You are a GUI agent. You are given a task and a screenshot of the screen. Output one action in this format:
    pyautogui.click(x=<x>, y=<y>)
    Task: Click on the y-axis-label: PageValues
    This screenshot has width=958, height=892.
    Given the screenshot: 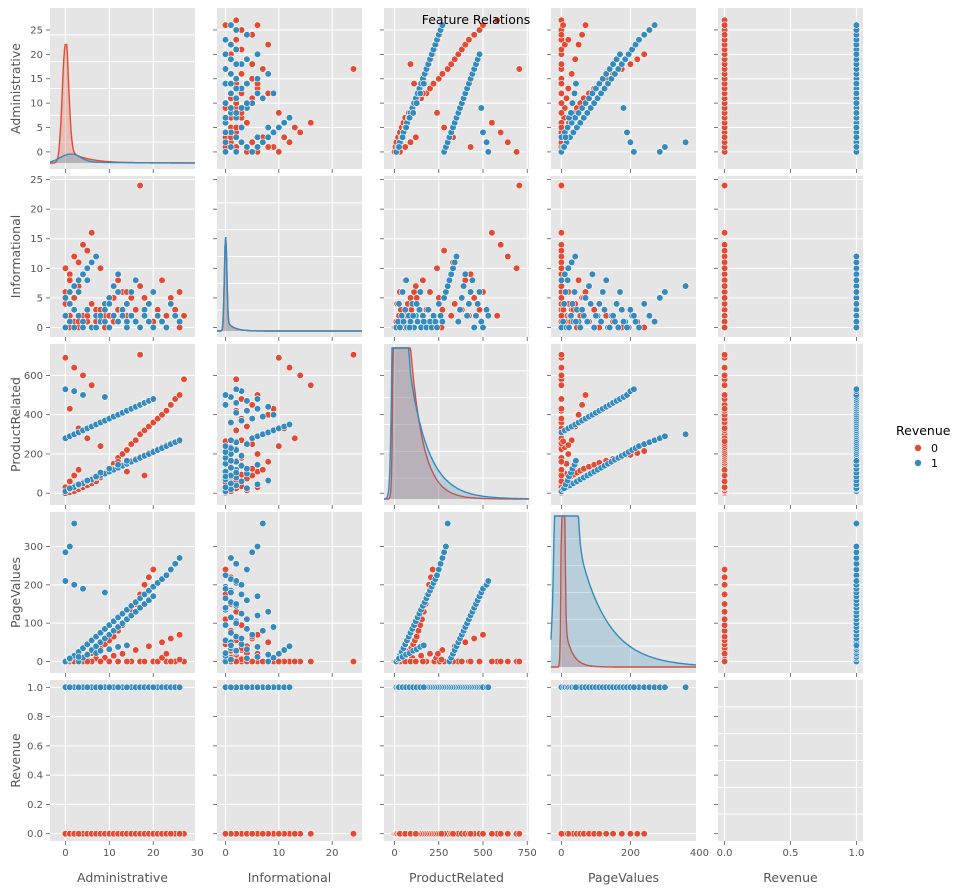 What is the action you would take?
    pyautogui.click(x=15, y=592)
    